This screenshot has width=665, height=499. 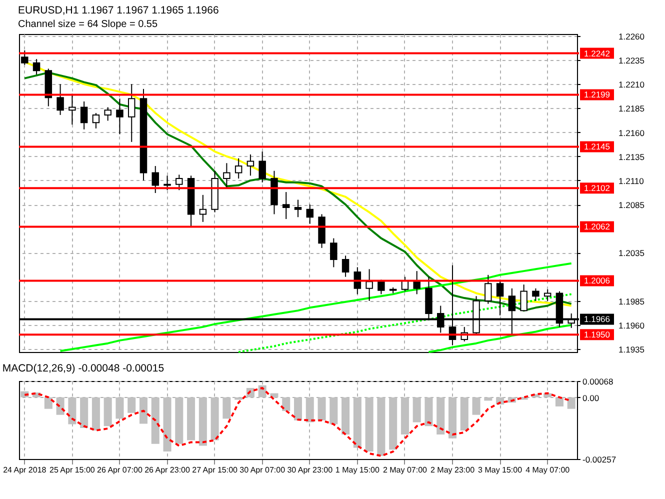 I want to click on x-tick-label: 25 Apr 15:00, so click(x=73, y=470).